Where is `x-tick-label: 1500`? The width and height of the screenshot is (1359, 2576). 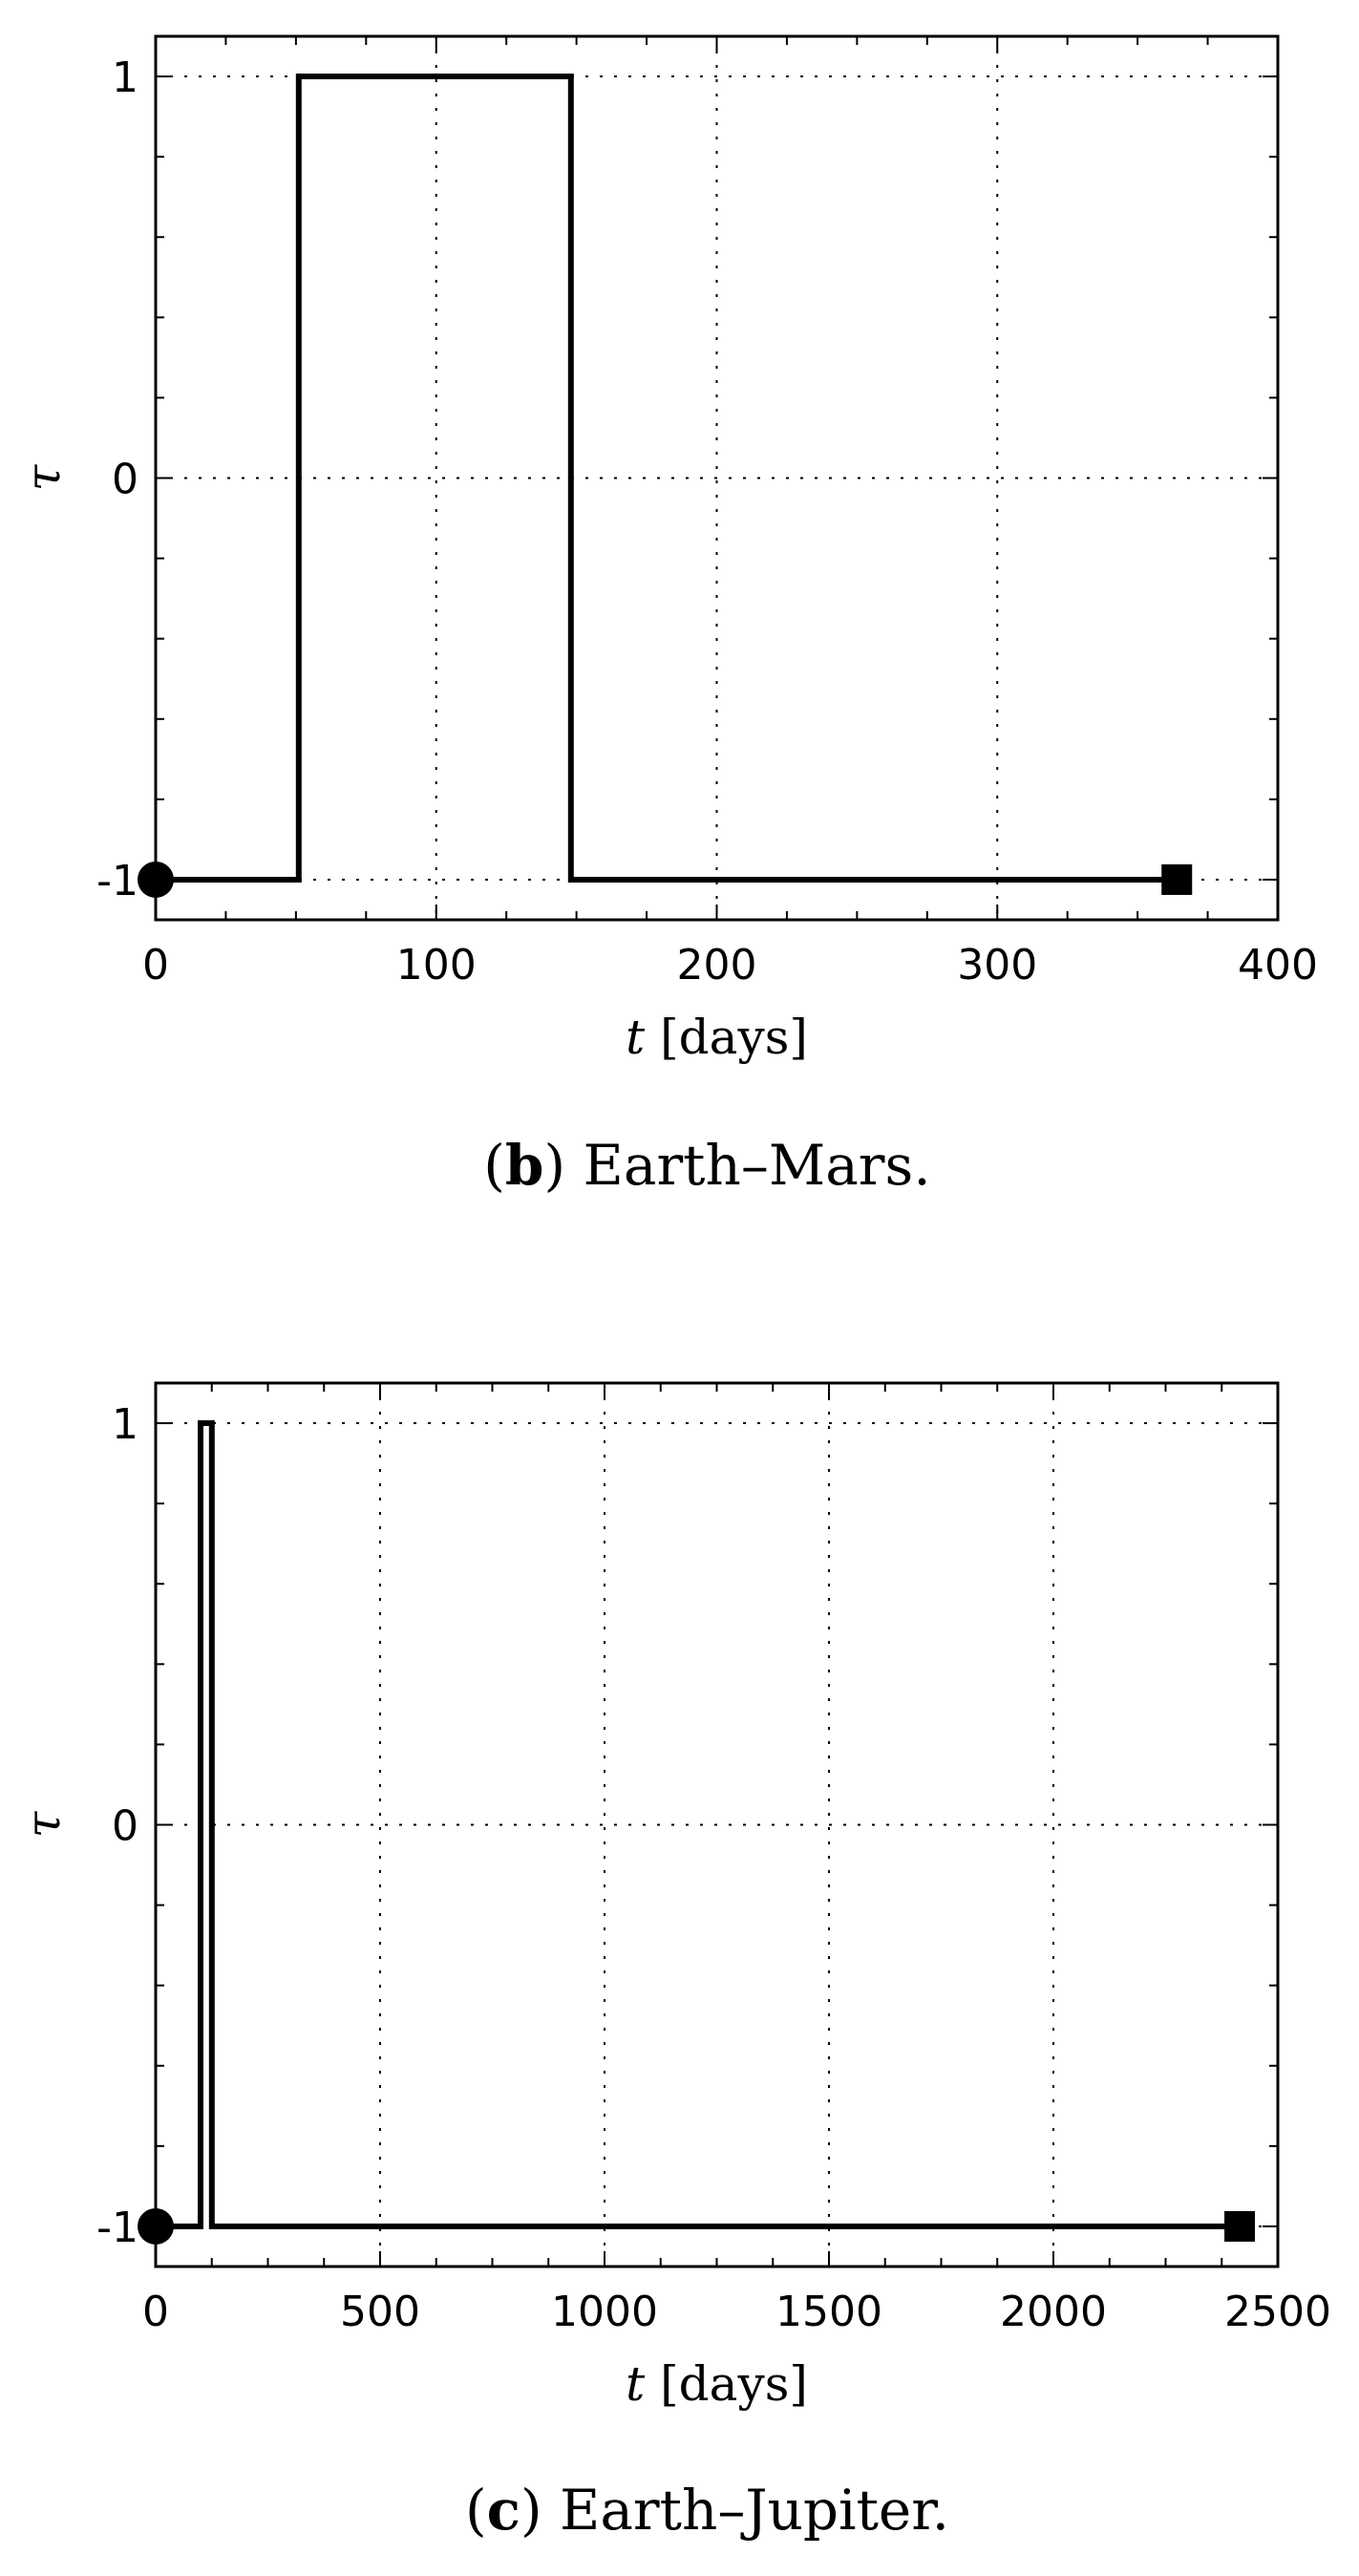
x-tick-label: 1500 is located at coordinates (828, 2312).